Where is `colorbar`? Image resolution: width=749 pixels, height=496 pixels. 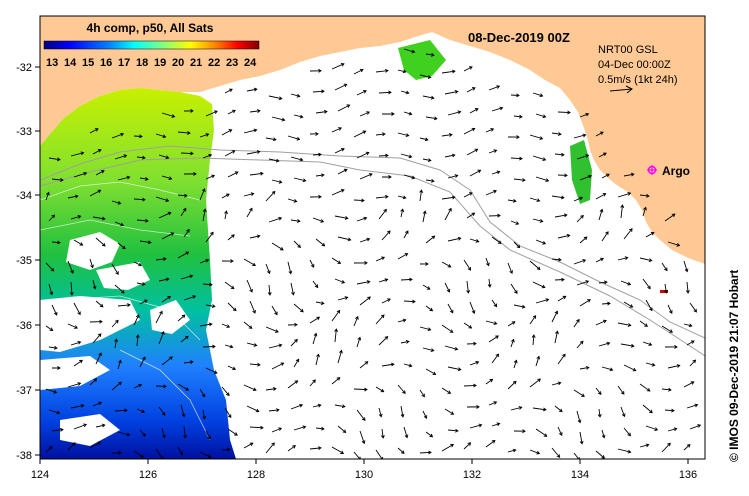
colorbar is located at coordinates (151, 45).